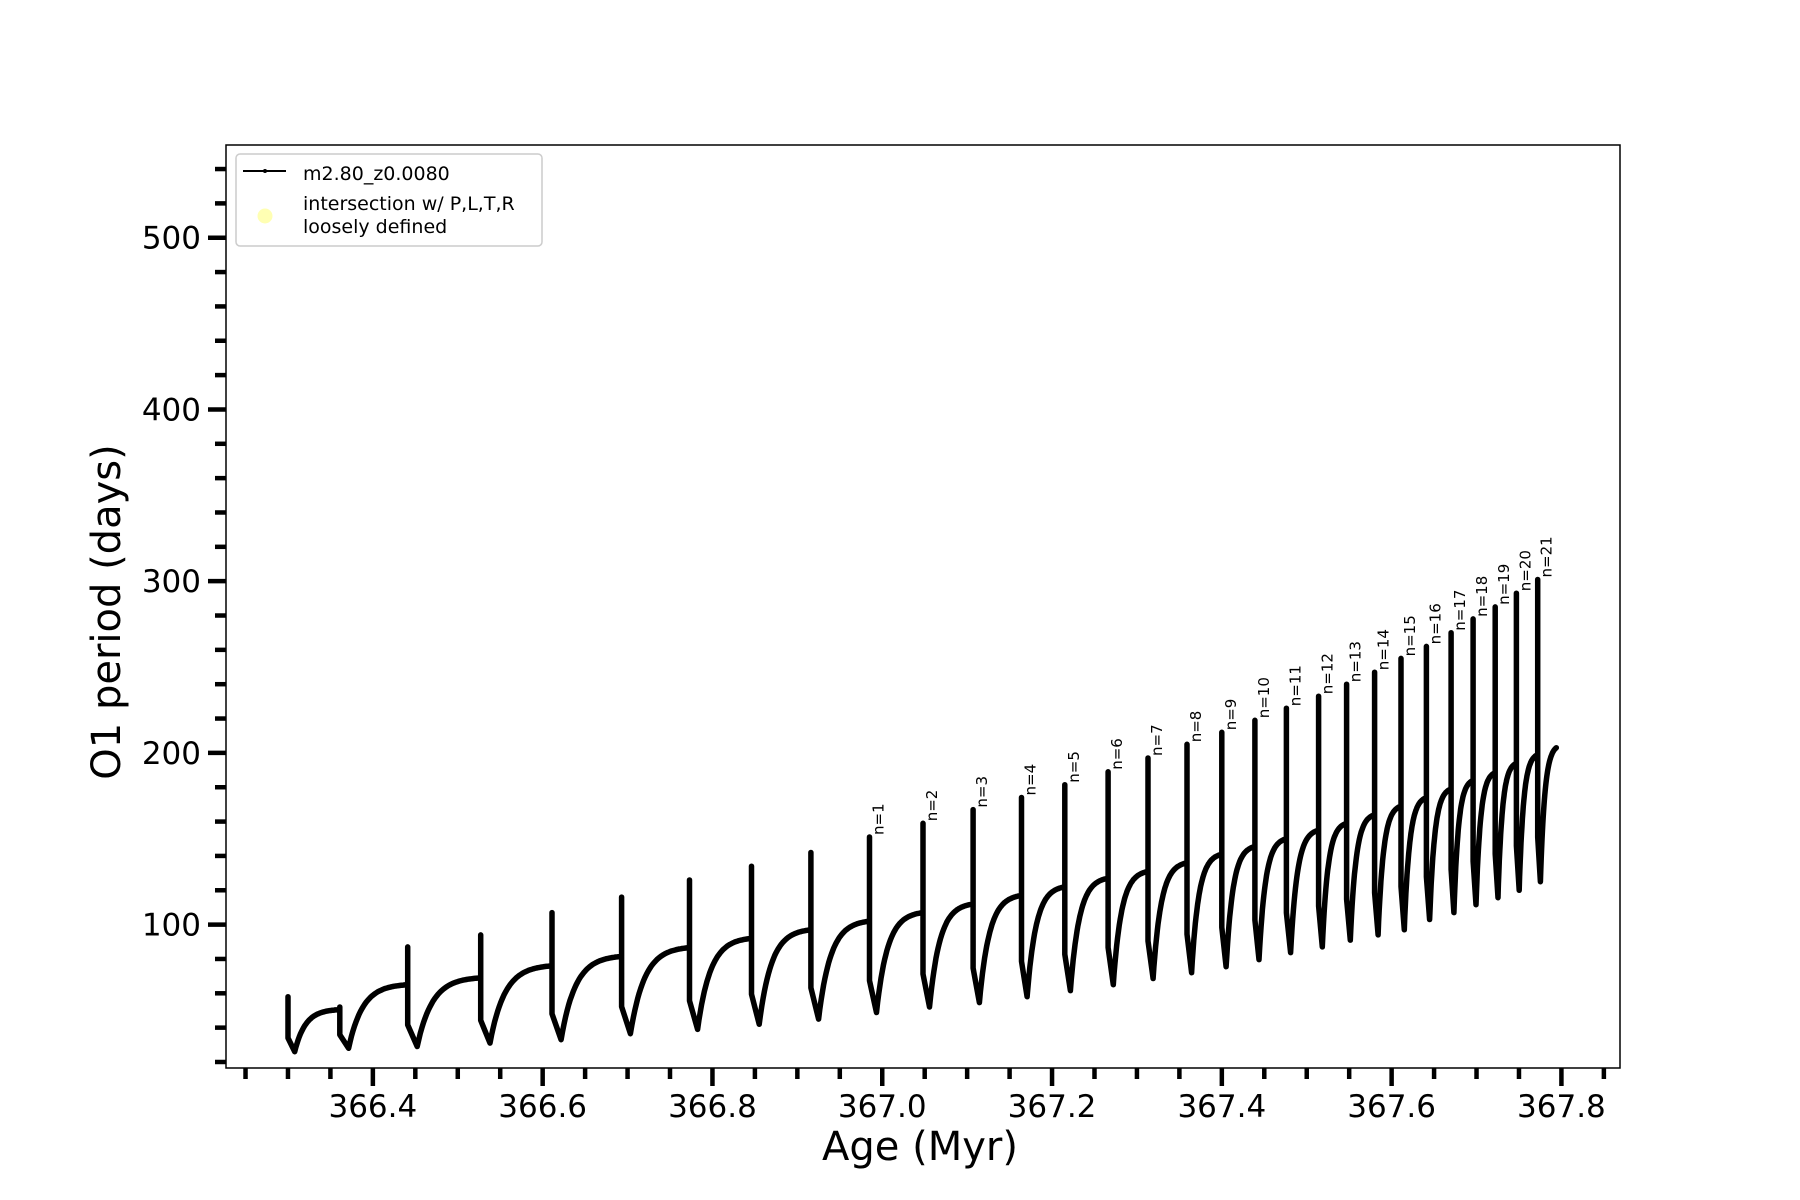  What do you see at coordinates (1561, 1107) in the screenshot?
I see `x-tick-label: 367.8` at bounding box center [1561, 1107].